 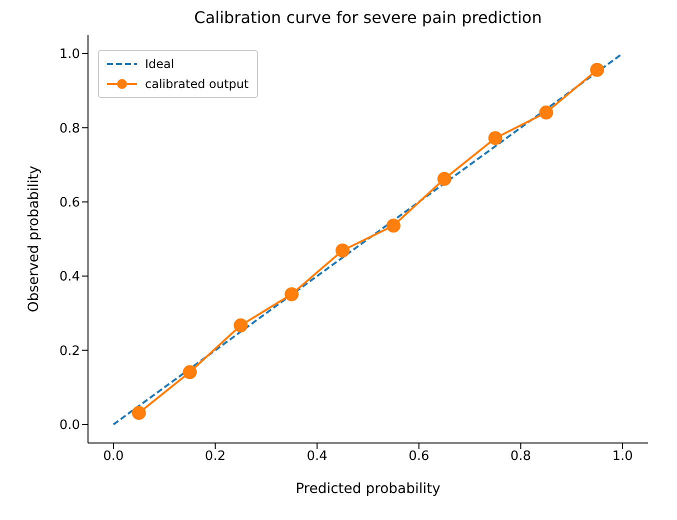 What do you see at coordinates (69, 128) in the screenshot?
I see `y-tick-label: 0.8` at bounding box center [69, 128].